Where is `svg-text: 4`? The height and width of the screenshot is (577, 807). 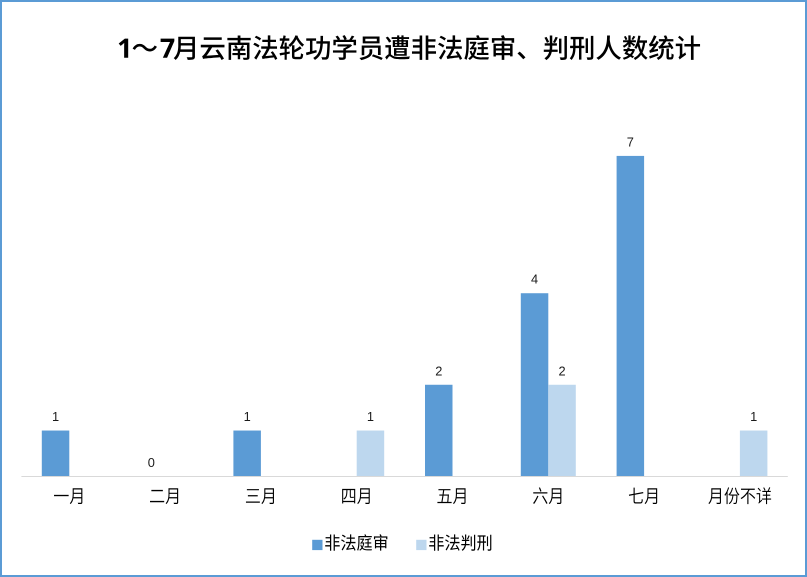 svg-text: 4 is located at coordinates (534, 279).